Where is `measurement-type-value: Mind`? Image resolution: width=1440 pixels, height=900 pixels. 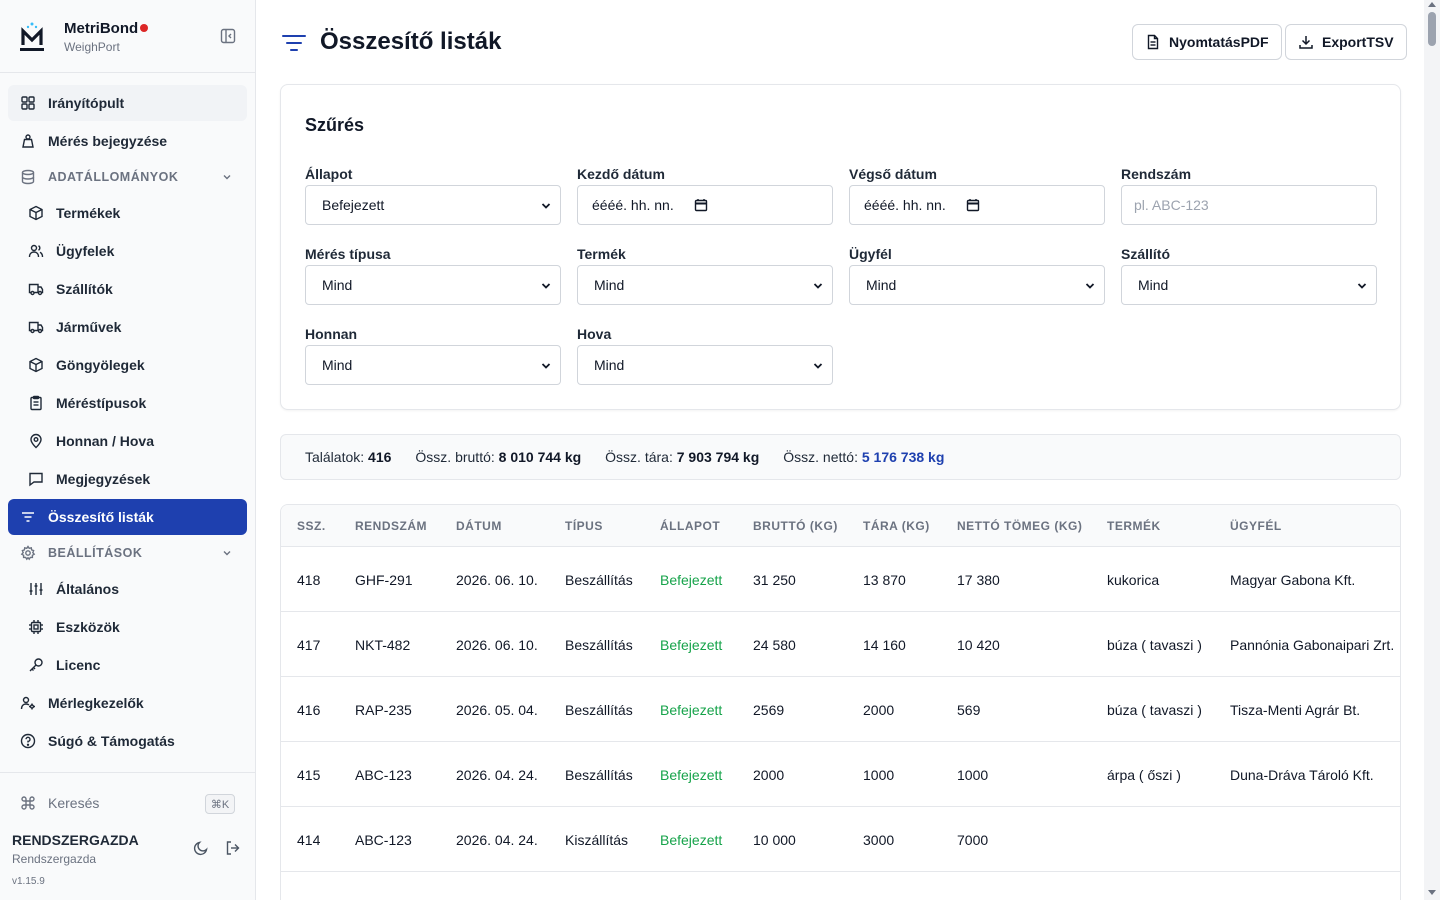
measurement-type-value: Mind is located at coordinates (337, 285).